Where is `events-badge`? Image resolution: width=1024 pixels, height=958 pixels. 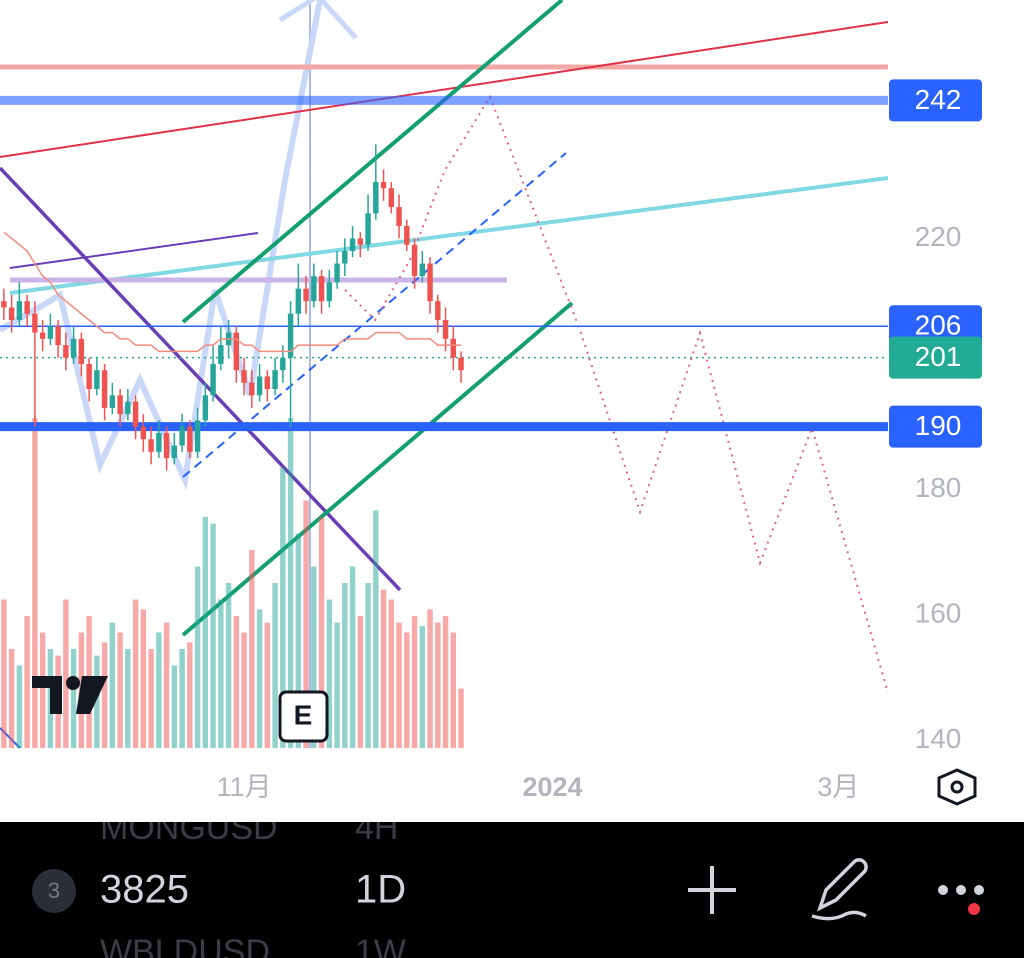
events-badge is located at coordinates (303, 716).